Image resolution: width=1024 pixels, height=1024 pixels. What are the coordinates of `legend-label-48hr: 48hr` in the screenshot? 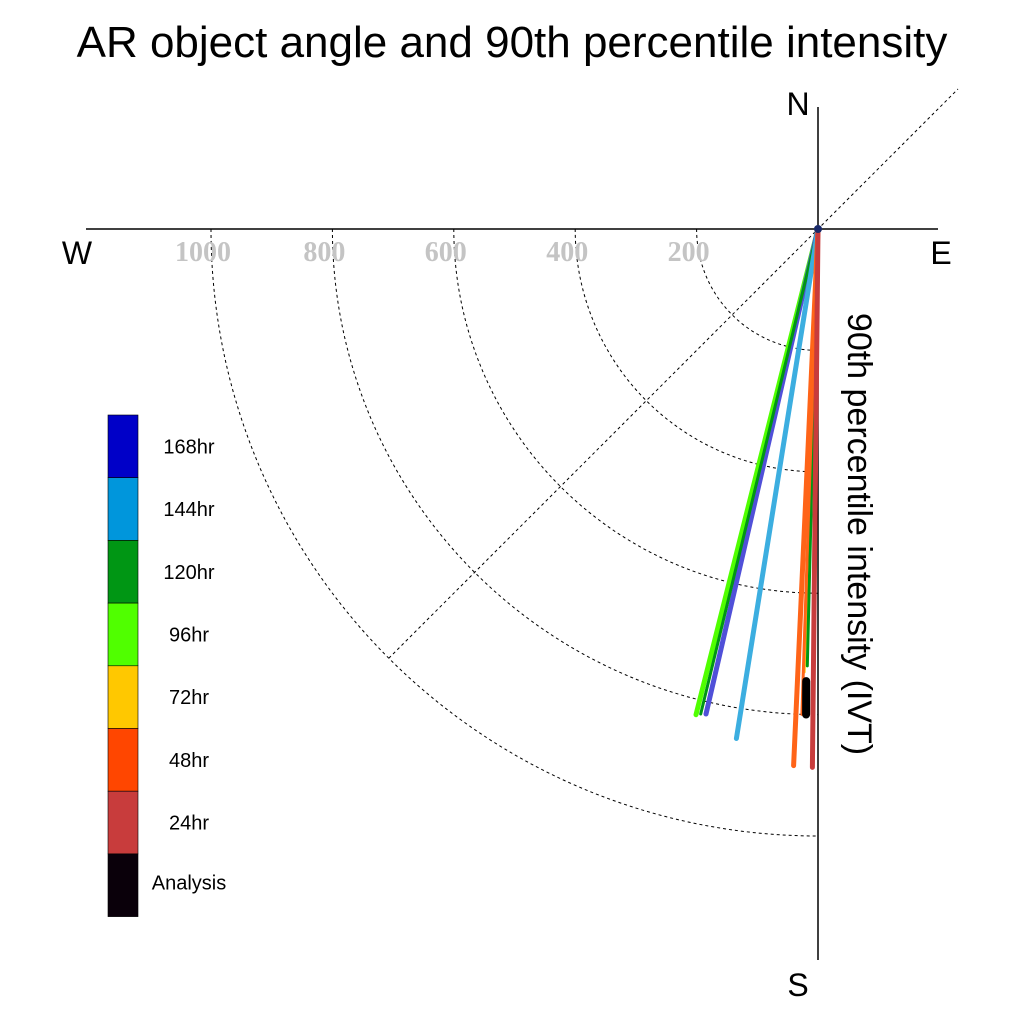 It's located at (189, 761).